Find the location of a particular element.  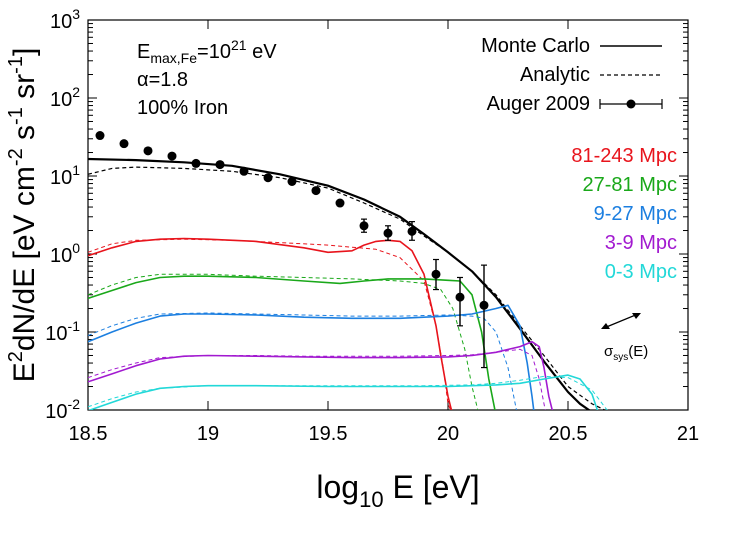

series-line-27-81-mpc-analytic is located at coordinates (283, 344).